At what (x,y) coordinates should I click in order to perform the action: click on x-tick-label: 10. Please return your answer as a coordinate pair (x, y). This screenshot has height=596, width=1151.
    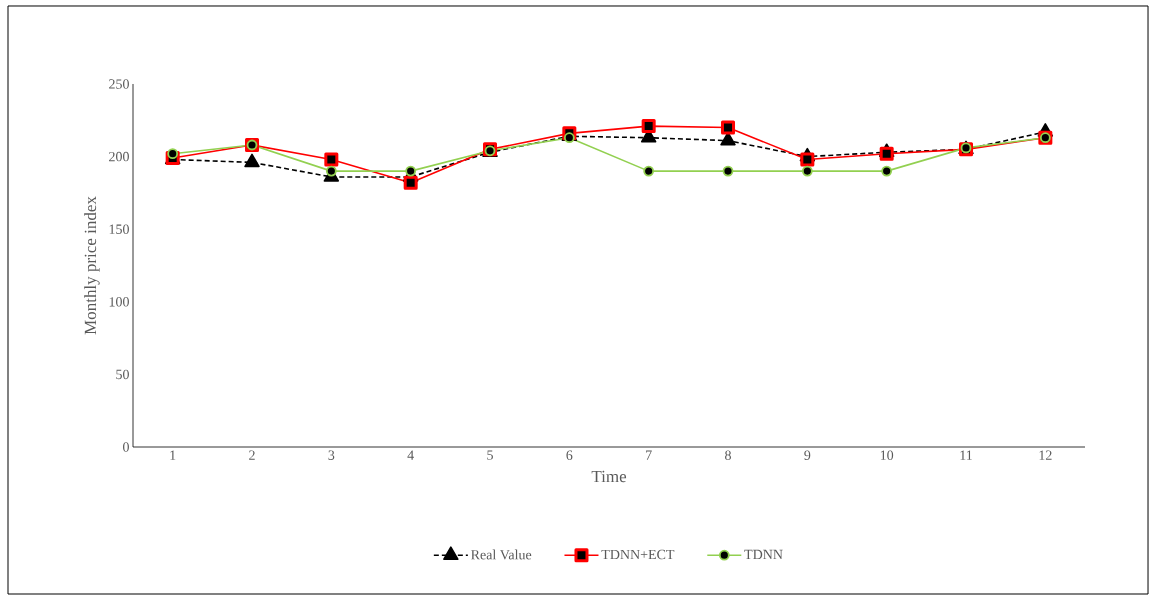
    Looking at the image, I should click on (887, 455).